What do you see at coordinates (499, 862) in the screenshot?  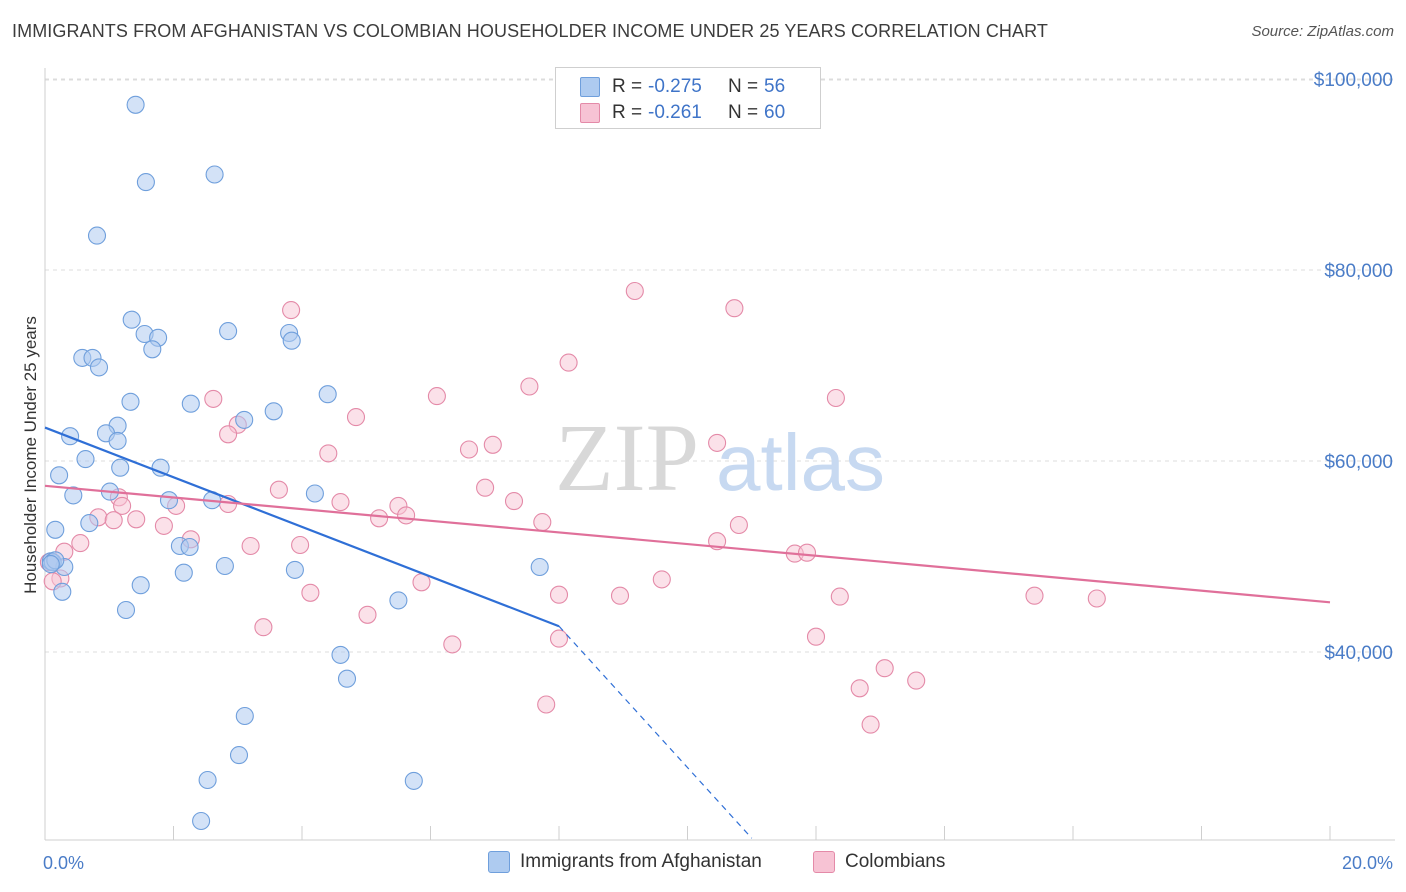 I see `legend-swatch-blue` at bounding box center [499, 862].